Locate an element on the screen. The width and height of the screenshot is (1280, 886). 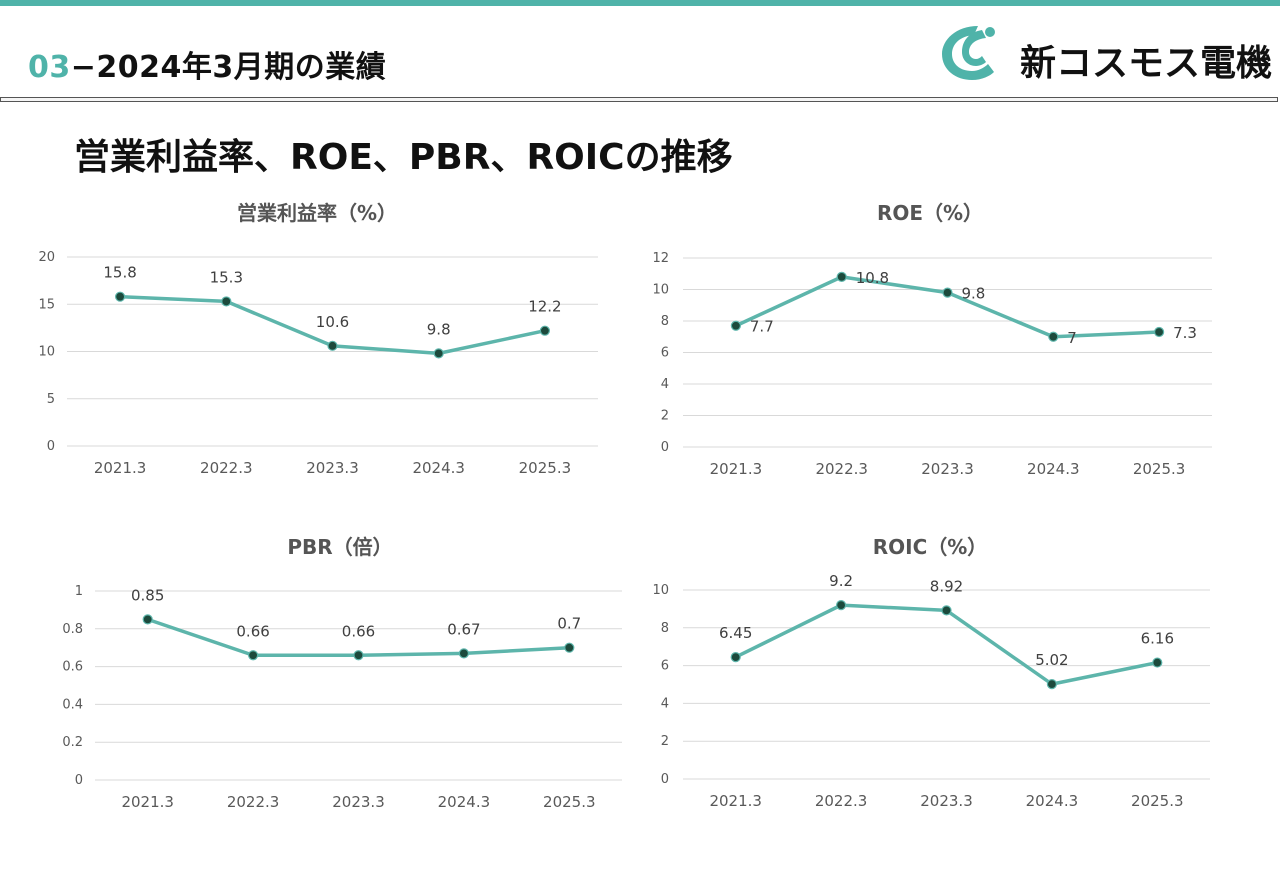
operating-margin-x-tick-label: 2021.3 is located at coordinates (120, 468).